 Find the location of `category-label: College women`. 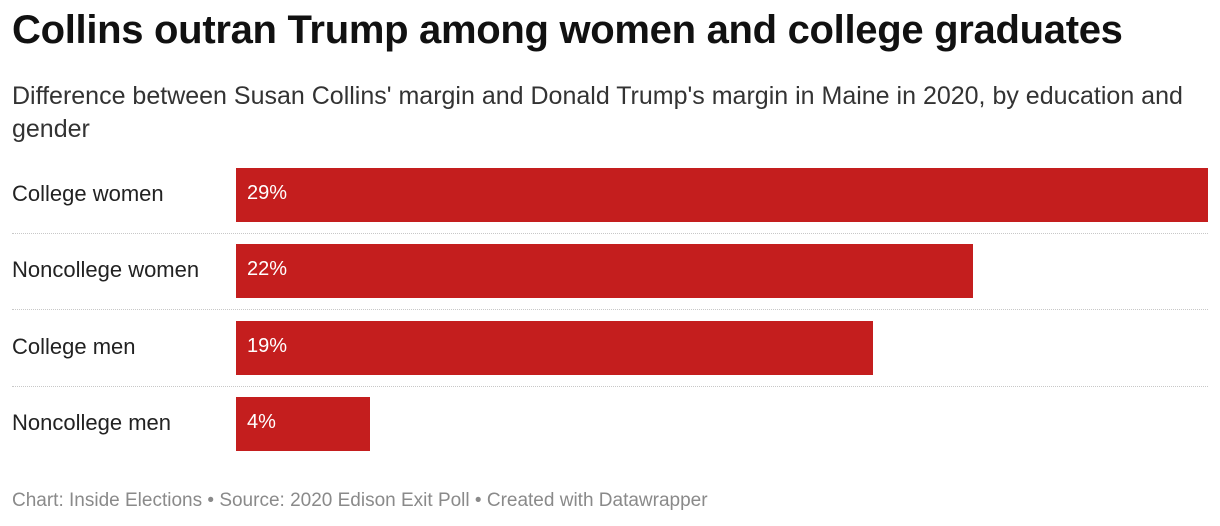

category-label: College women is located at coordinates (88, 193).